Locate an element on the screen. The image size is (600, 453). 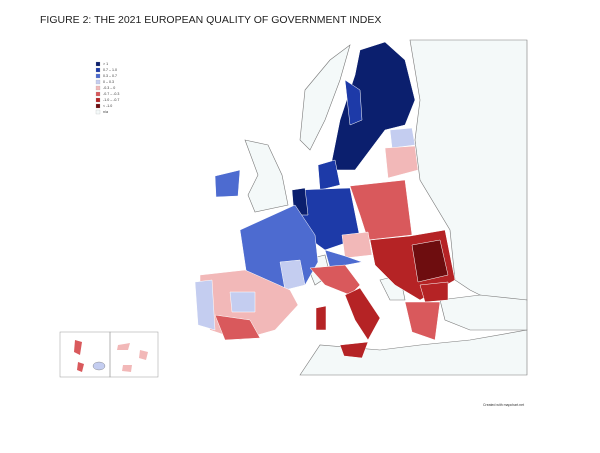
region-greece is located at coordinates (422, 321).